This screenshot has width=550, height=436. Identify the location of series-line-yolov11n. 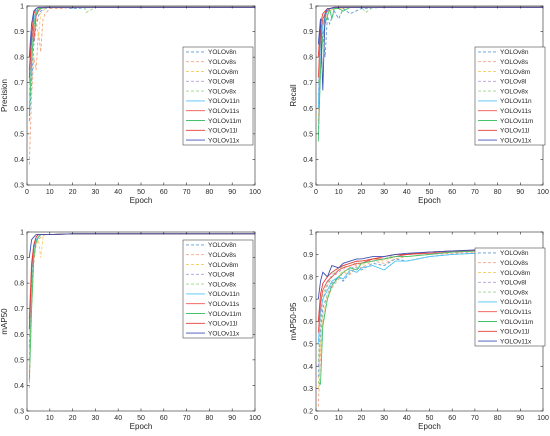
(430, 297).